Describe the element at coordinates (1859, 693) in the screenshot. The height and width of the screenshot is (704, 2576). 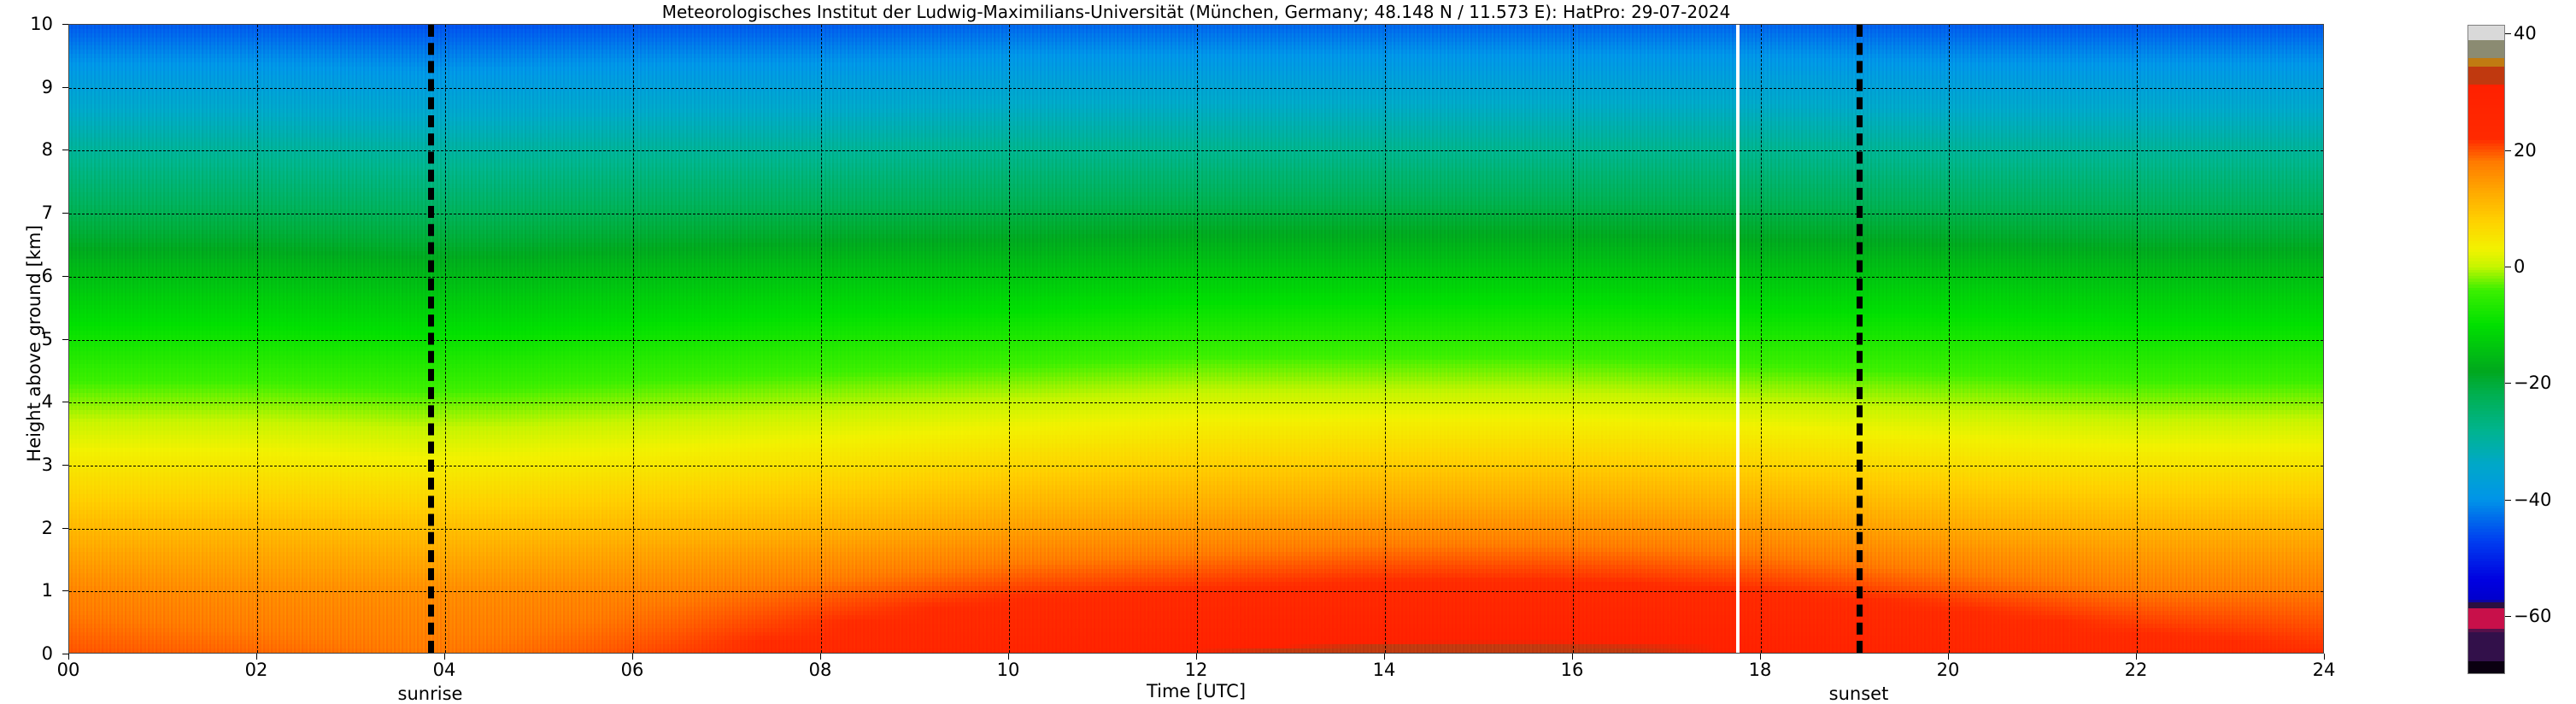
I see `event-label-sunset: sunset` at that location.